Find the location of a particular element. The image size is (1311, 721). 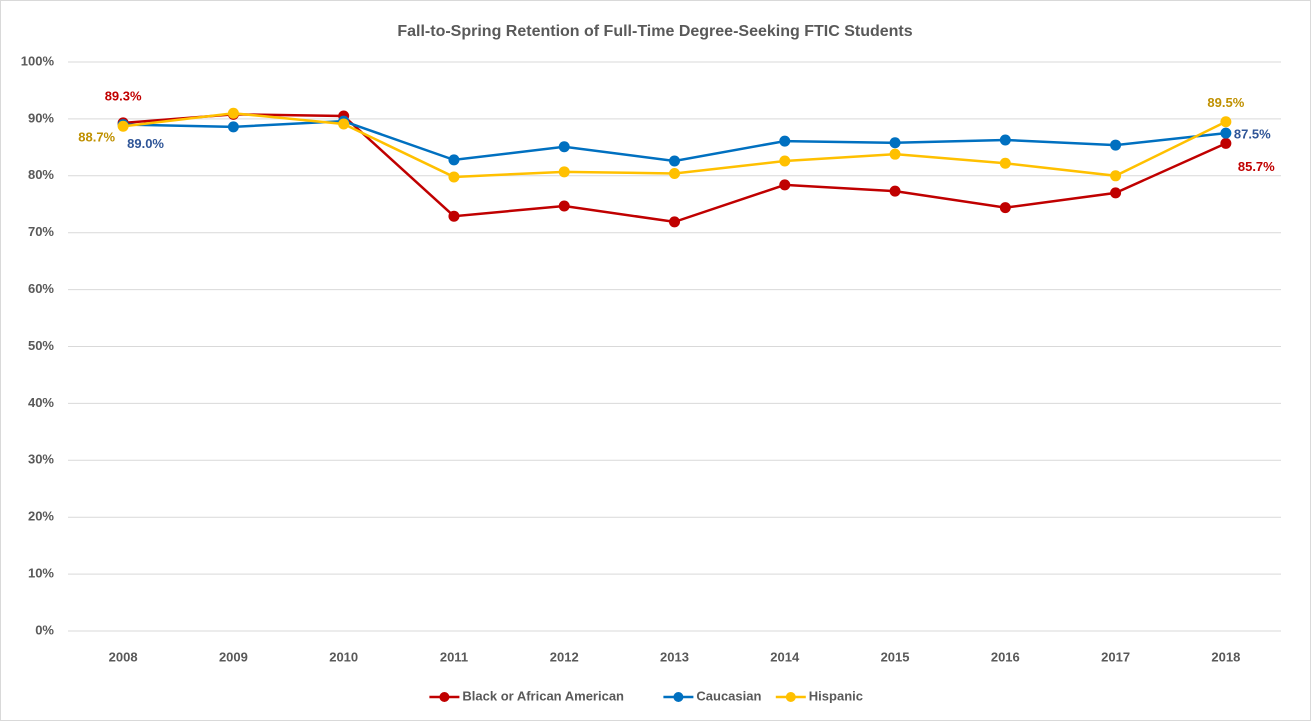

x-tick-label: 2017 is located at coordinates (1115, 656).